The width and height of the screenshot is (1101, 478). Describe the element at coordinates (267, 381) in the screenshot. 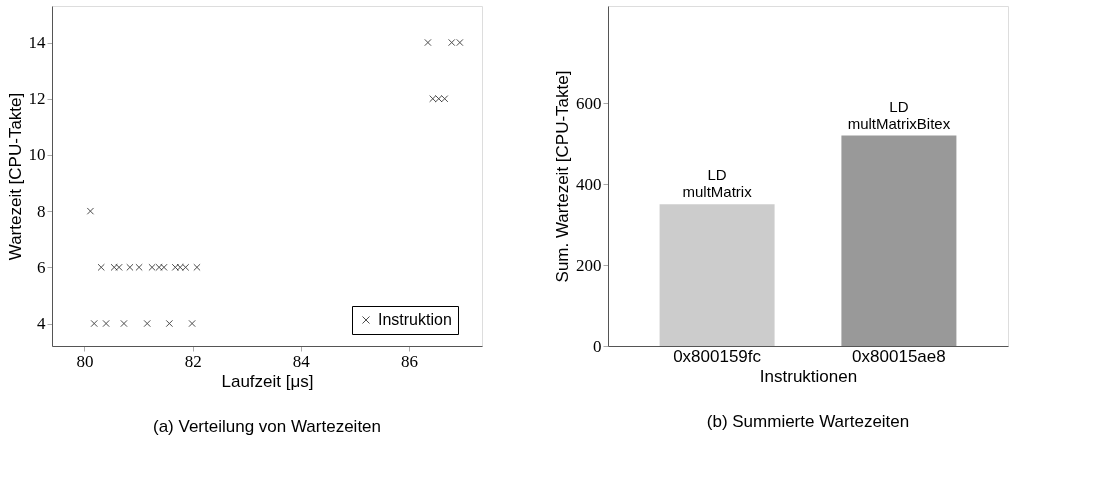

I see `x-axis-title: Laufzeit [μs]` at that location.